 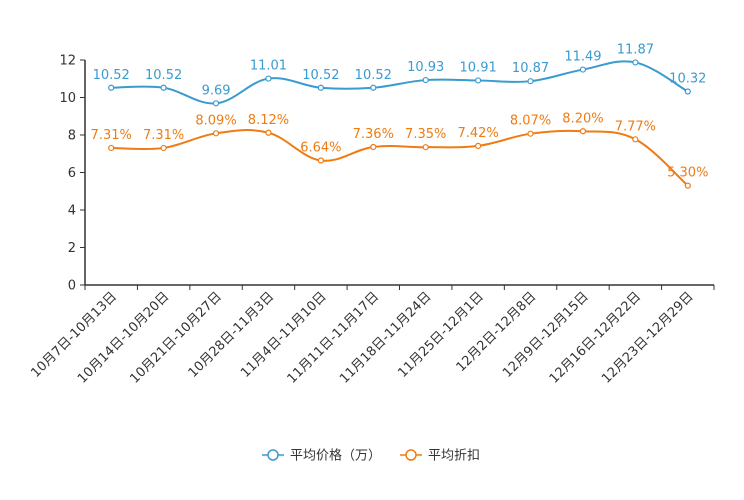 I want to click on y-tick-label: 6, so click(x=72, y=173).